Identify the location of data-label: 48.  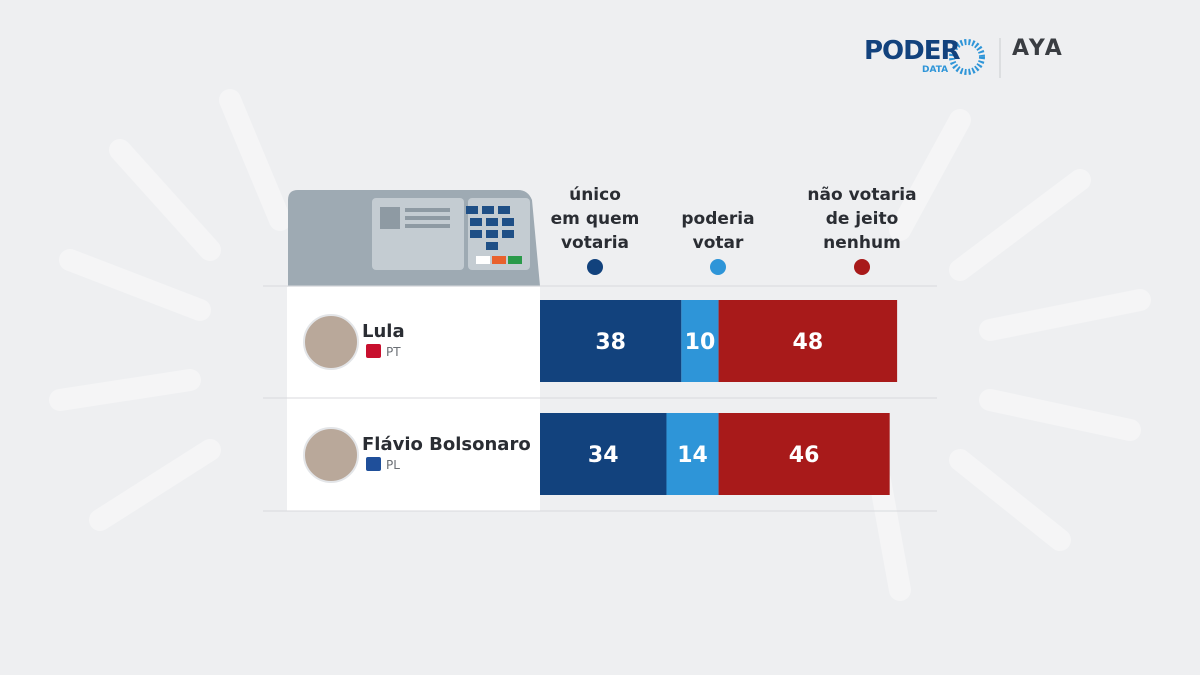
(808, 342).